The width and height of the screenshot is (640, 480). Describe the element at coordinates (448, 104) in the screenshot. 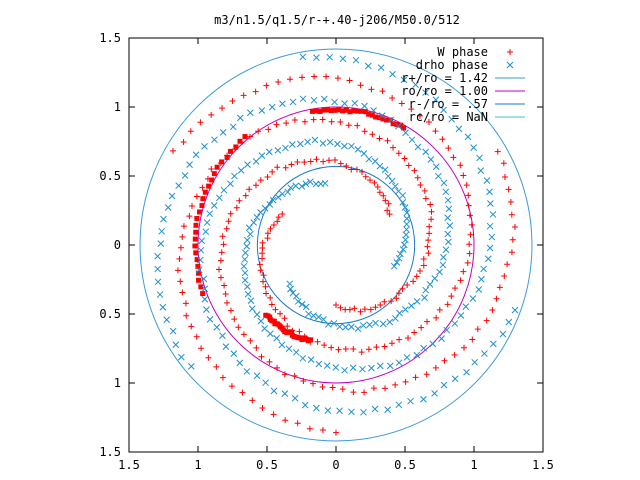

I see `legend-label: r-/ro = .57` at that location.